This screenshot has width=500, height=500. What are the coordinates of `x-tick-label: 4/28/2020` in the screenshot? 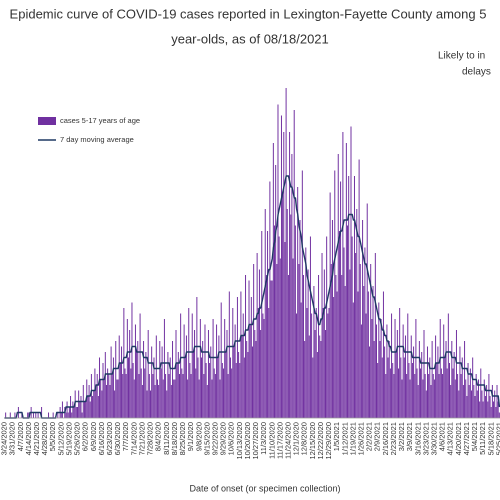 It's located at (44, 438).